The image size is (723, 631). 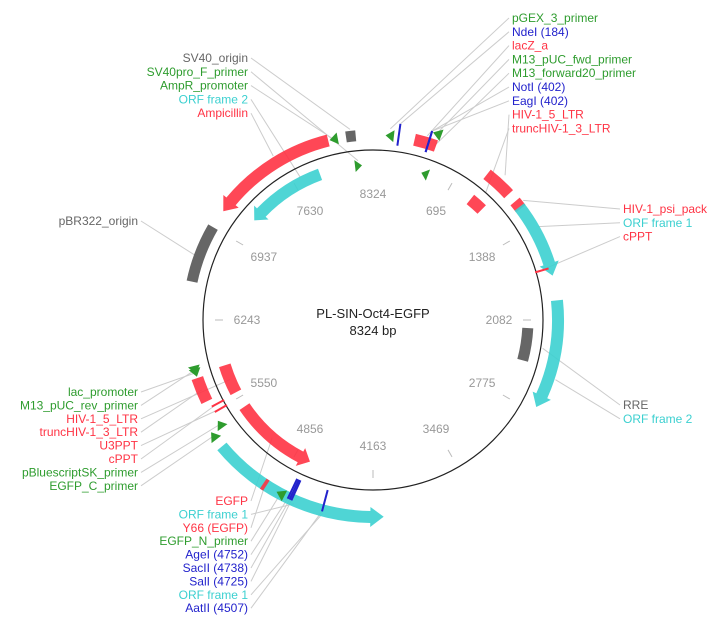 I want to click on label-sali-4725: SalI (4725), so click(x=218, y=581).